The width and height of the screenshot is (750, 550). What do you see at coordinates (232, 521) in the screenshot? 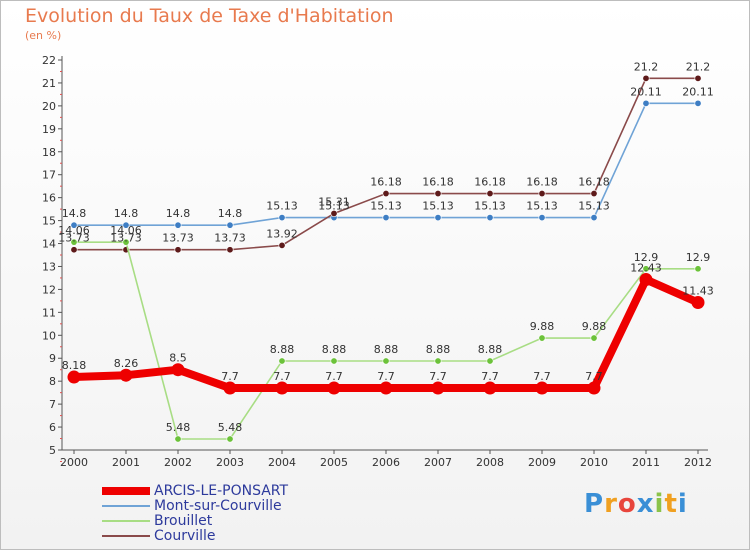
I see `legend-item: Brouillet` at bounding box center [232, 521].